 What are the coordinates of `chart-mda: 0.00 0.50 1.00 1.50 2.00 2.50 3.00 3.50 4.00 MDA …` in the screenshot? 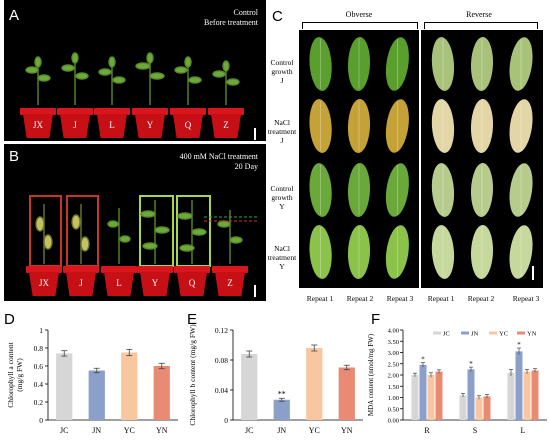 It's located at (457, 381).